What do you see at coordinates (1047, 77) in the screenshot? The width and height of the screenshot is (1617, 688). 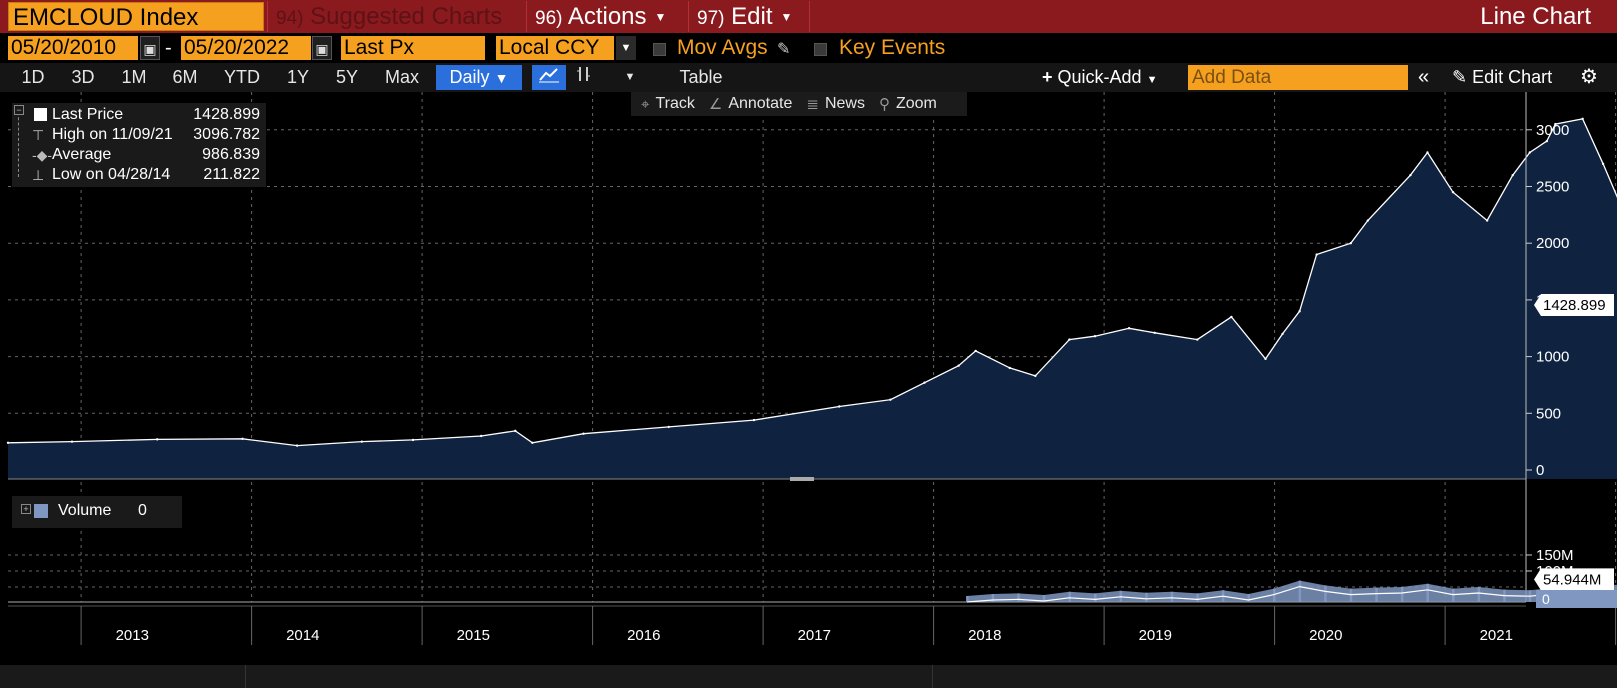 I see `plus-icon: +` at bounding box center [1047, 77].